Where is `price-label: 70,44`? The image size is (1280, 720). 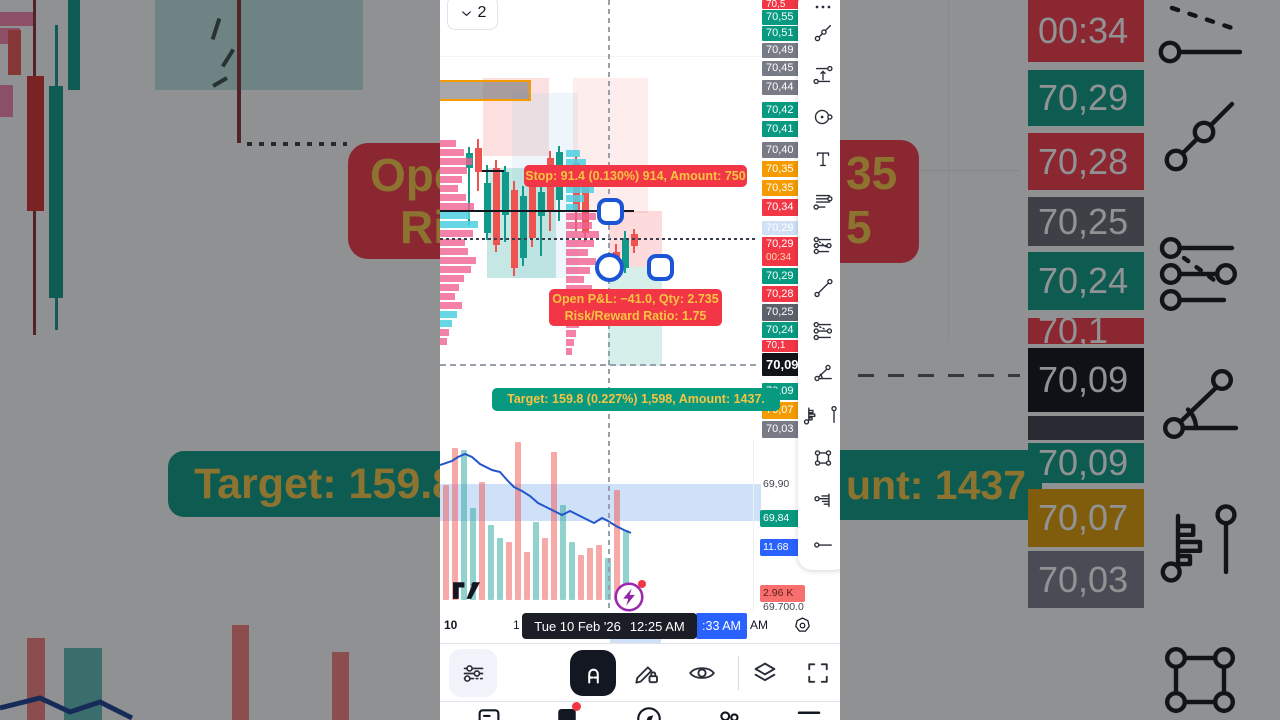 price-label: 70,44 is located at coordinates (782, 87).